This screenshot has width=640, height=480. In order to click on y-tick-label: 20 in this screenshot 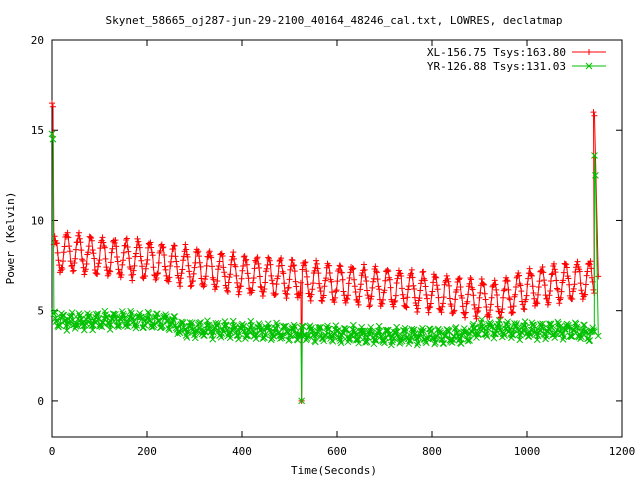, I will do `click(37, 40)`.